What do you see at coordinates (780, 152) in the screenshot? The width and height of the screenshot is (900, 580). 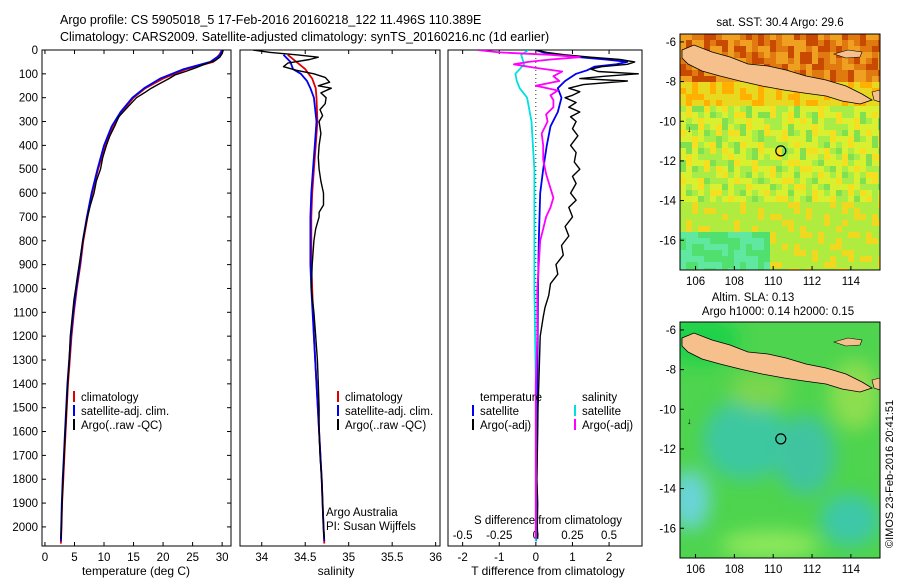 I see `sst-heatmap-cells` at bounding box center [780, 152].